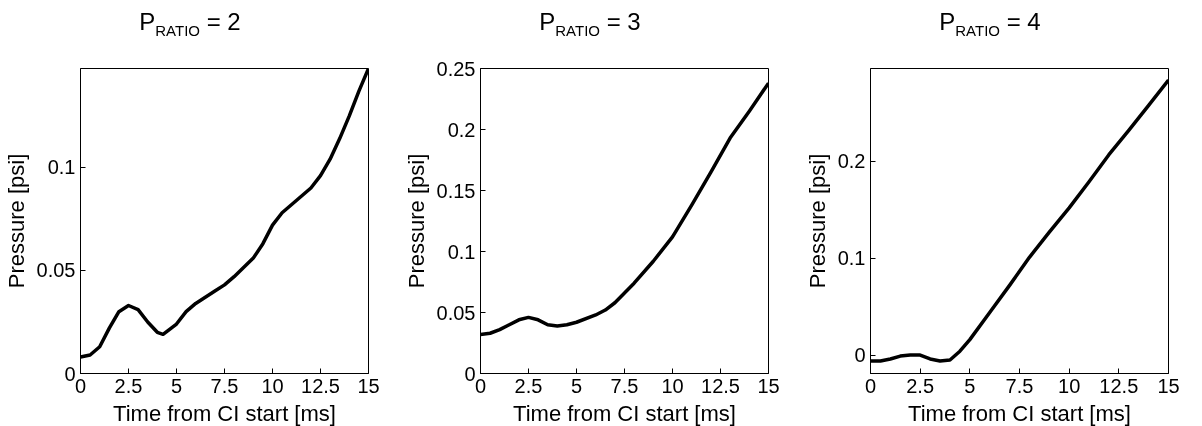 The image size is (1202, 426). What do you see at coordinates (456, 68) in the screenshot?
I see `y-tick-label: 0.25` at bounding box center [456, 68].